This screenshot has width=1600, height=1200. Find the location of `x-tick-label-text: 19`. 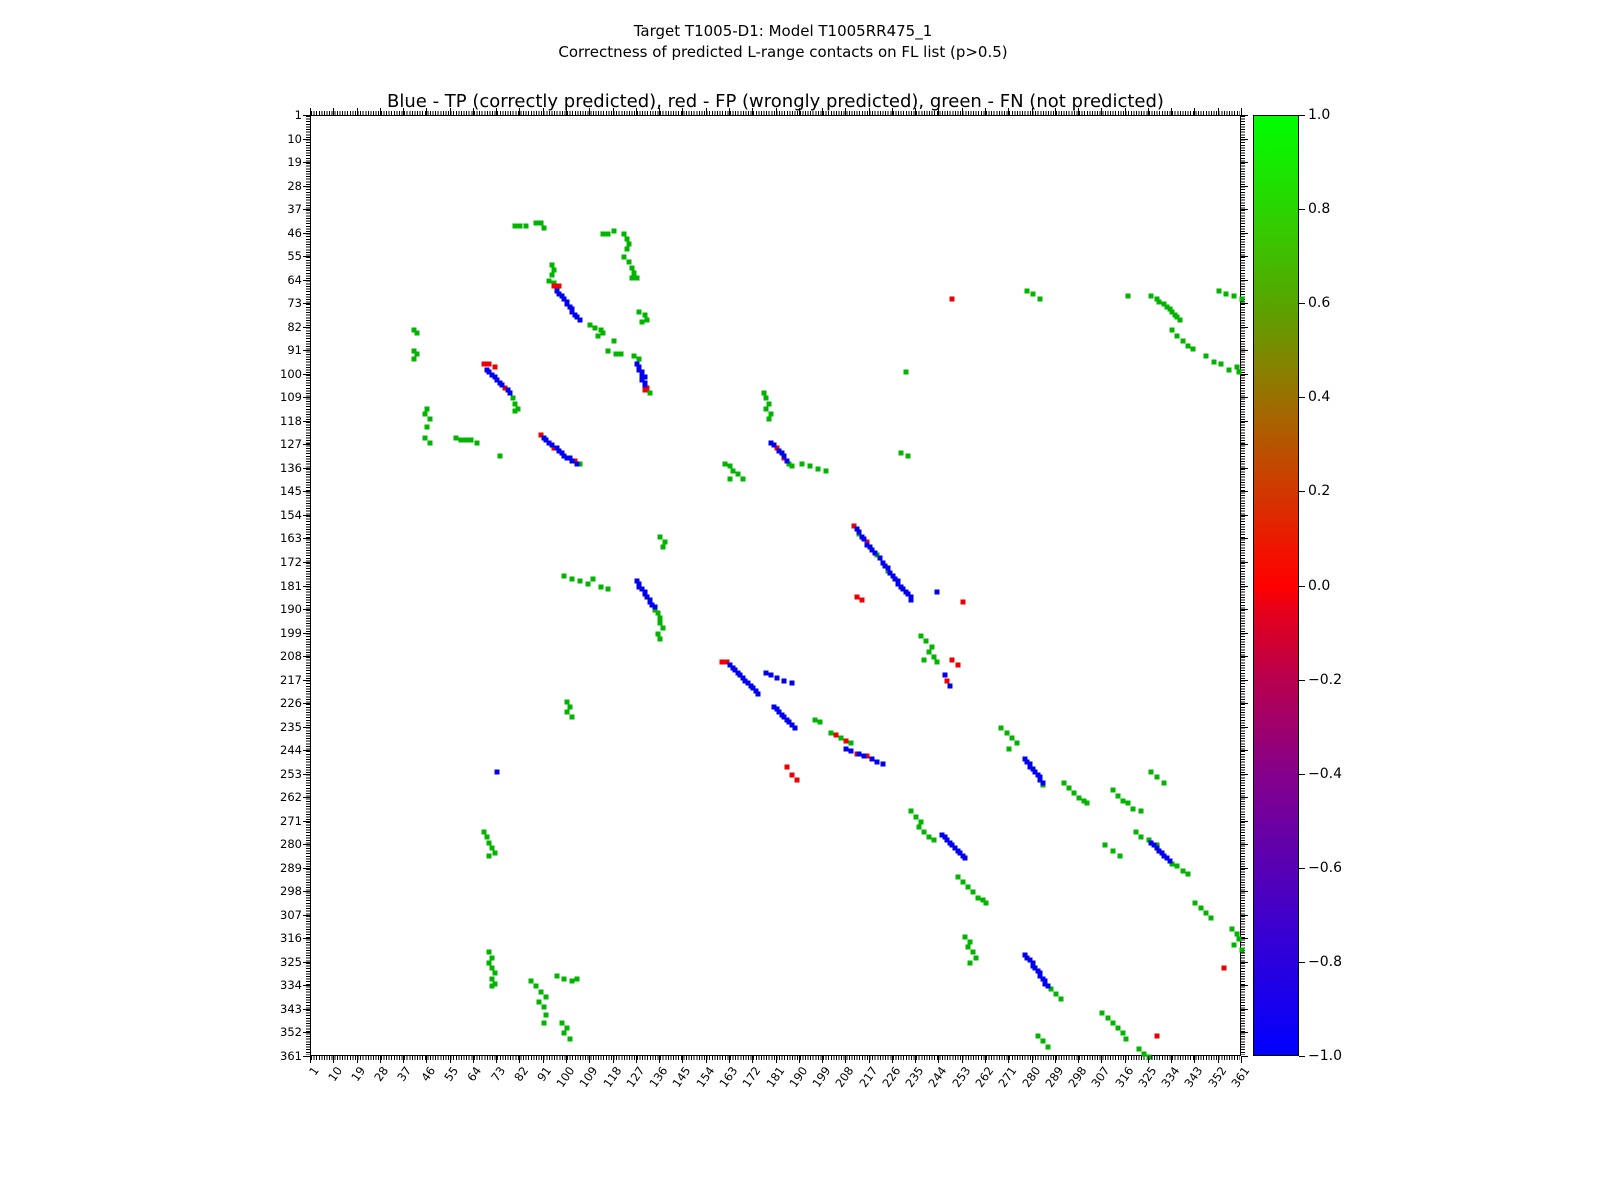

x-tick-label-text: 19 is located at coordinates (358, 1074).